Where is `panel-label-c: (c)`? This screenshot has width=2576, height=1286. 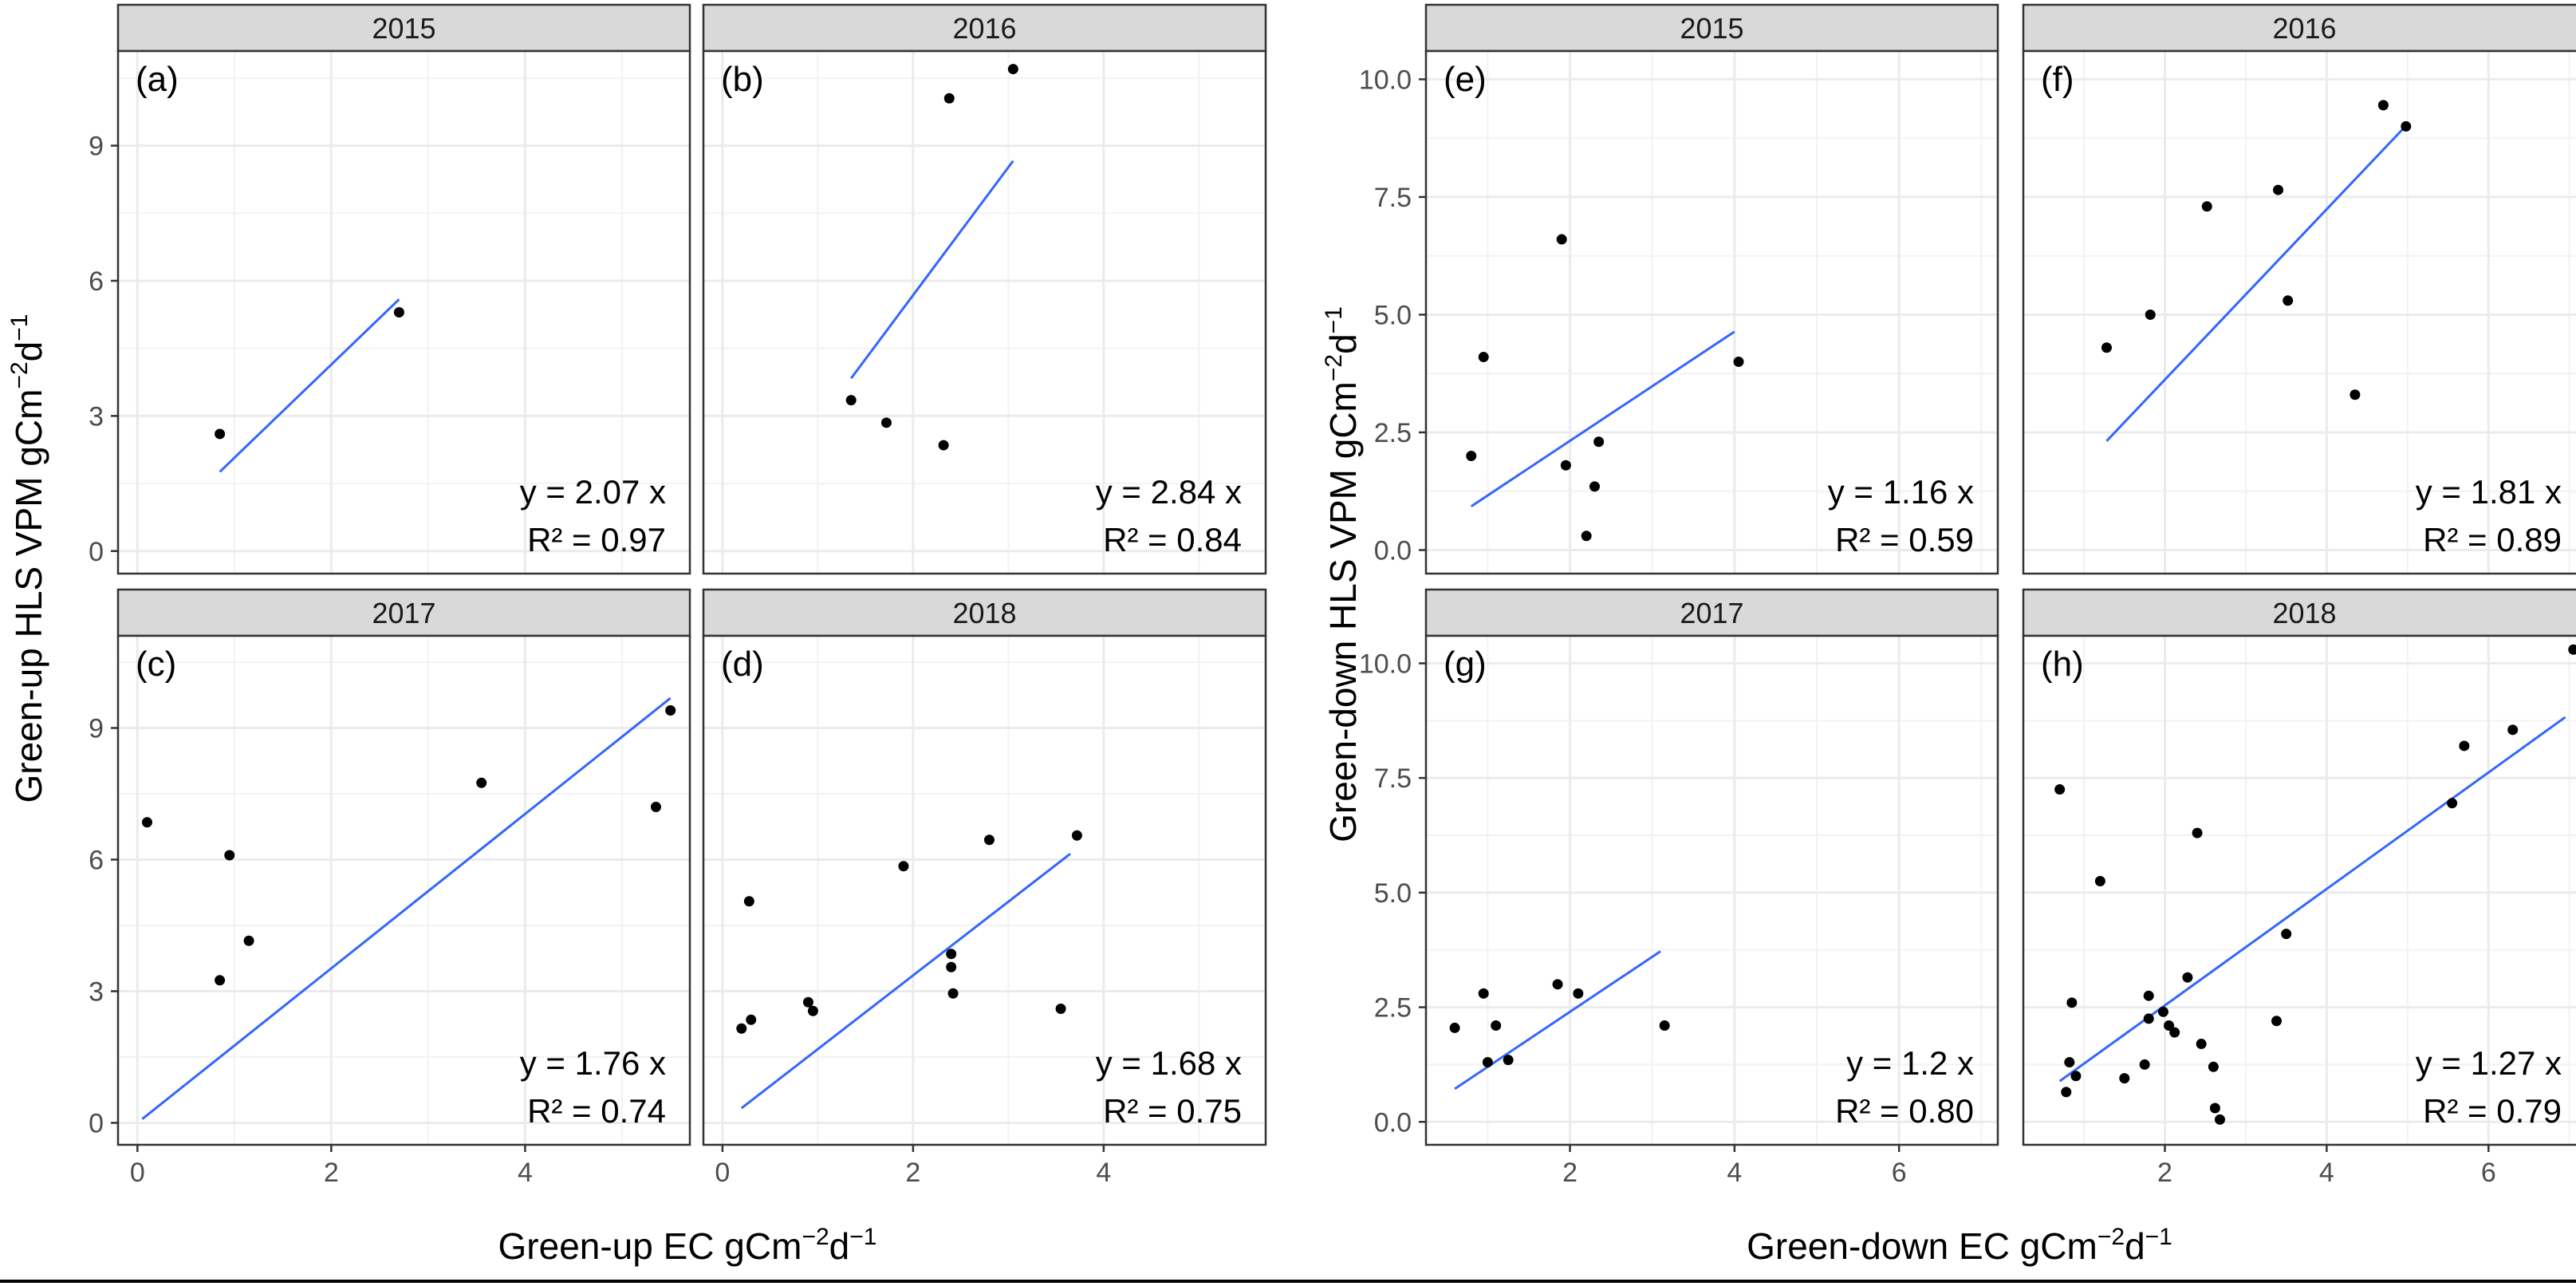 panel-label-c: (c) is located at coordinates (156, 665).